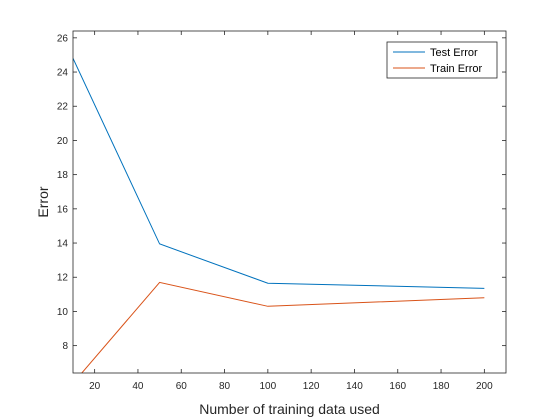 This screenshot has height=420, width=560. Describe the element at coordinates (63, 175) in the screenshot. I see `y-tick-label: 18` at that location.